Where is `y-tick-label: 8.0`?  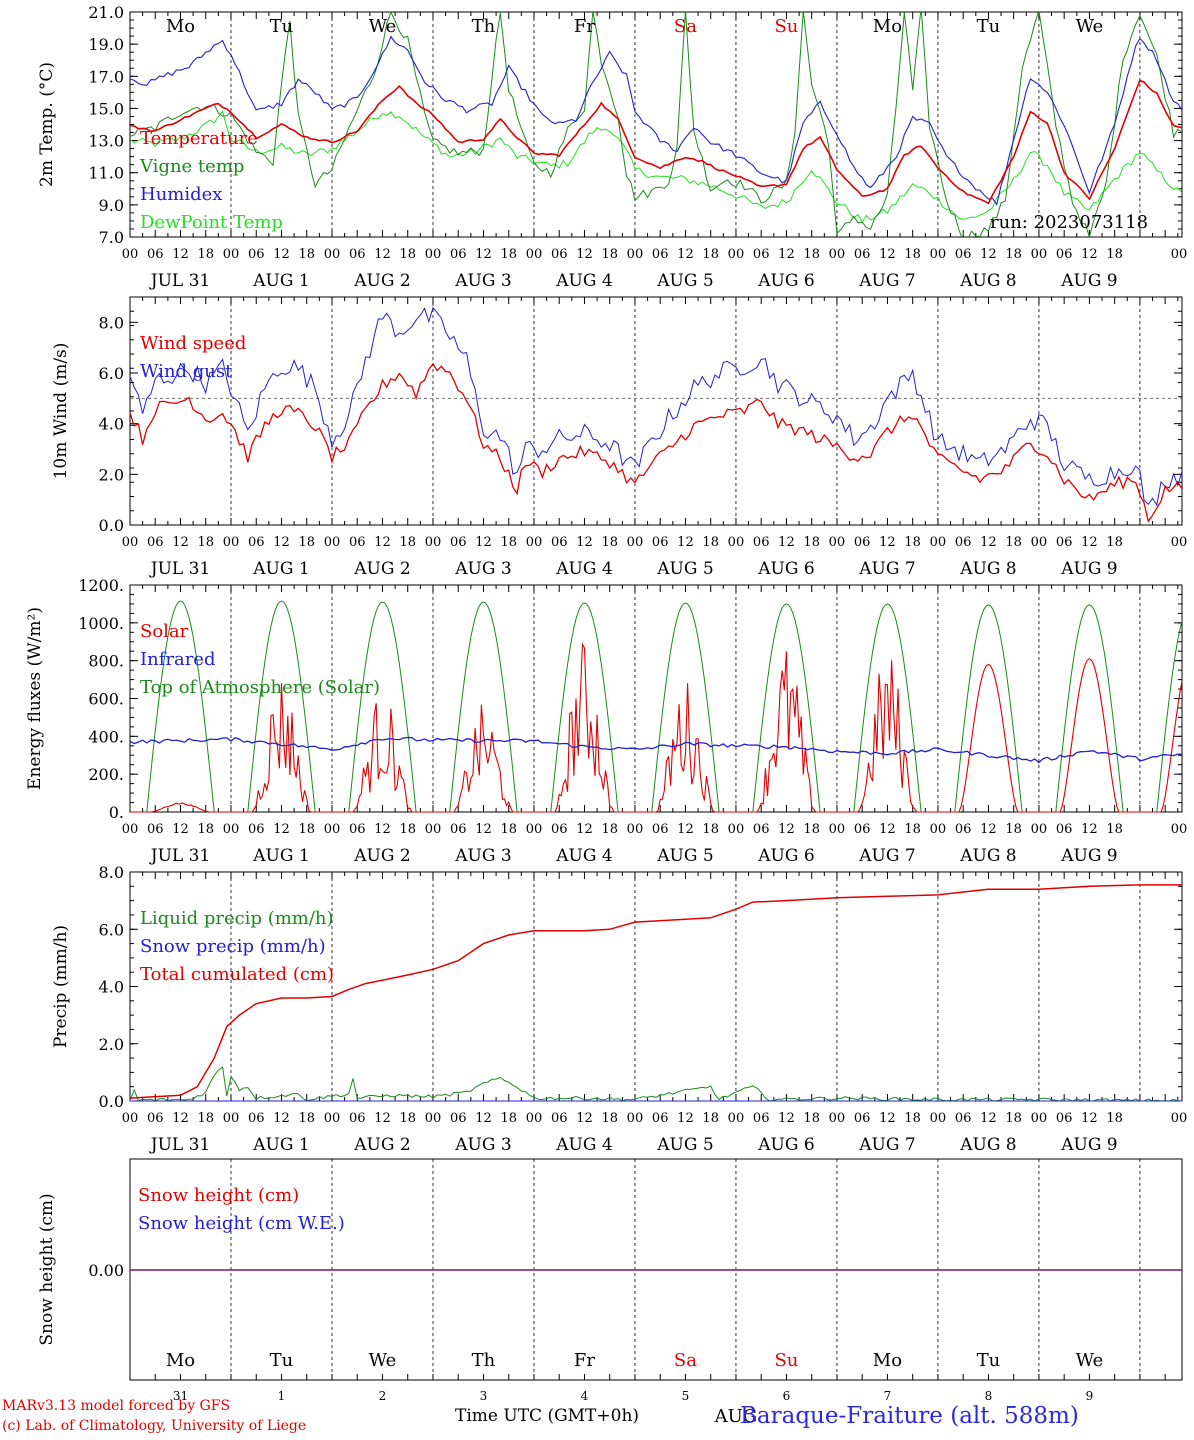
y-tick-label: 8.0 is located at coordinates (111, 322).